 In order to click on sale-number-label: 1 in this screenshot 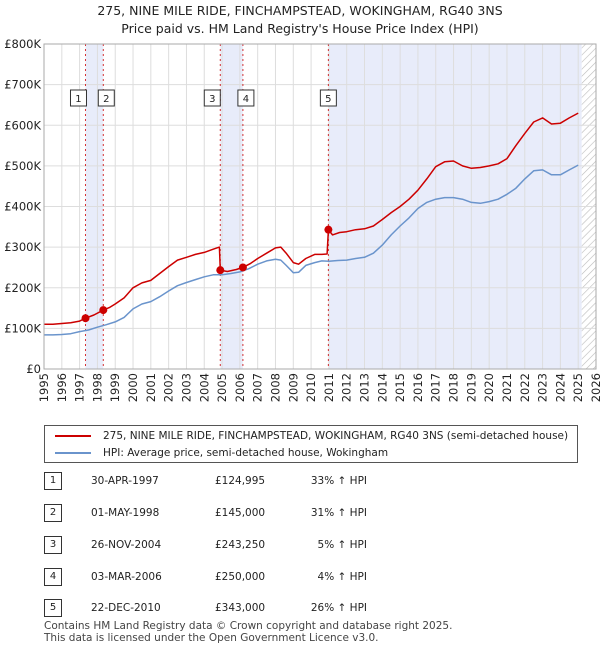, I will do `click(78, 99)`.